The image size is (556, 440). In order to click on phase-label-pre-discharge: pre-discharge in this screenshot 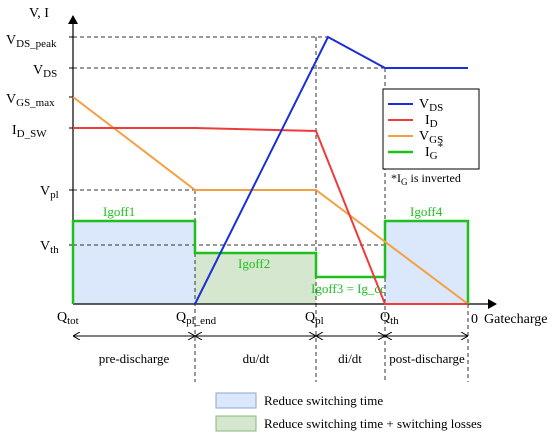, I will do `click(134, 358)`.